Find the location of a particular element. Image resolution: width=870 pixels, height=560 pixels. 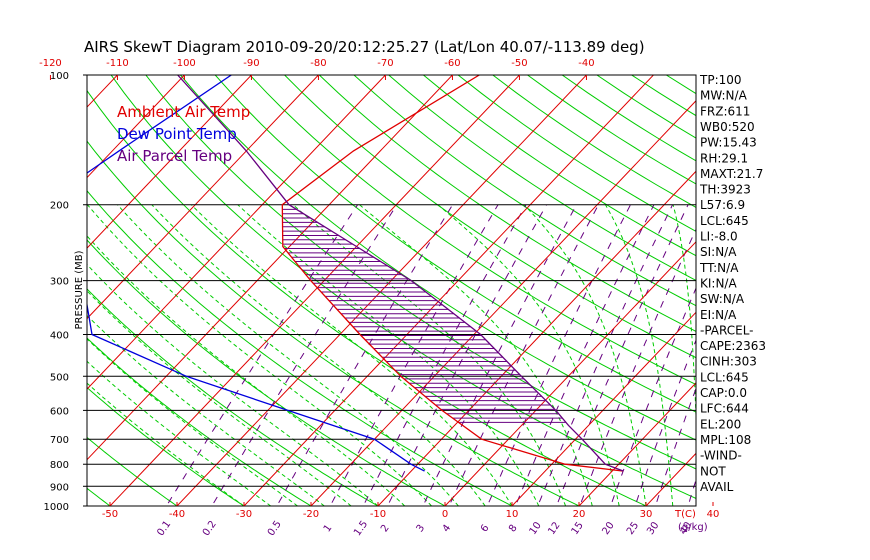

pressure-tick-label: 1000 is located at coordinates (56, 507).